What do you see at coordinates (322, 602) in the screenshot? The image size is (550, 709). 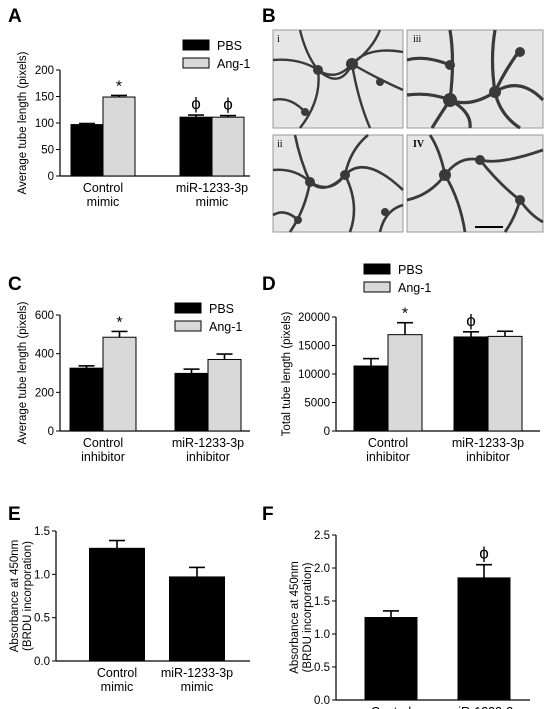 I see `y-tick-label-f-3: 1.5` at bounding box center [322, 602].